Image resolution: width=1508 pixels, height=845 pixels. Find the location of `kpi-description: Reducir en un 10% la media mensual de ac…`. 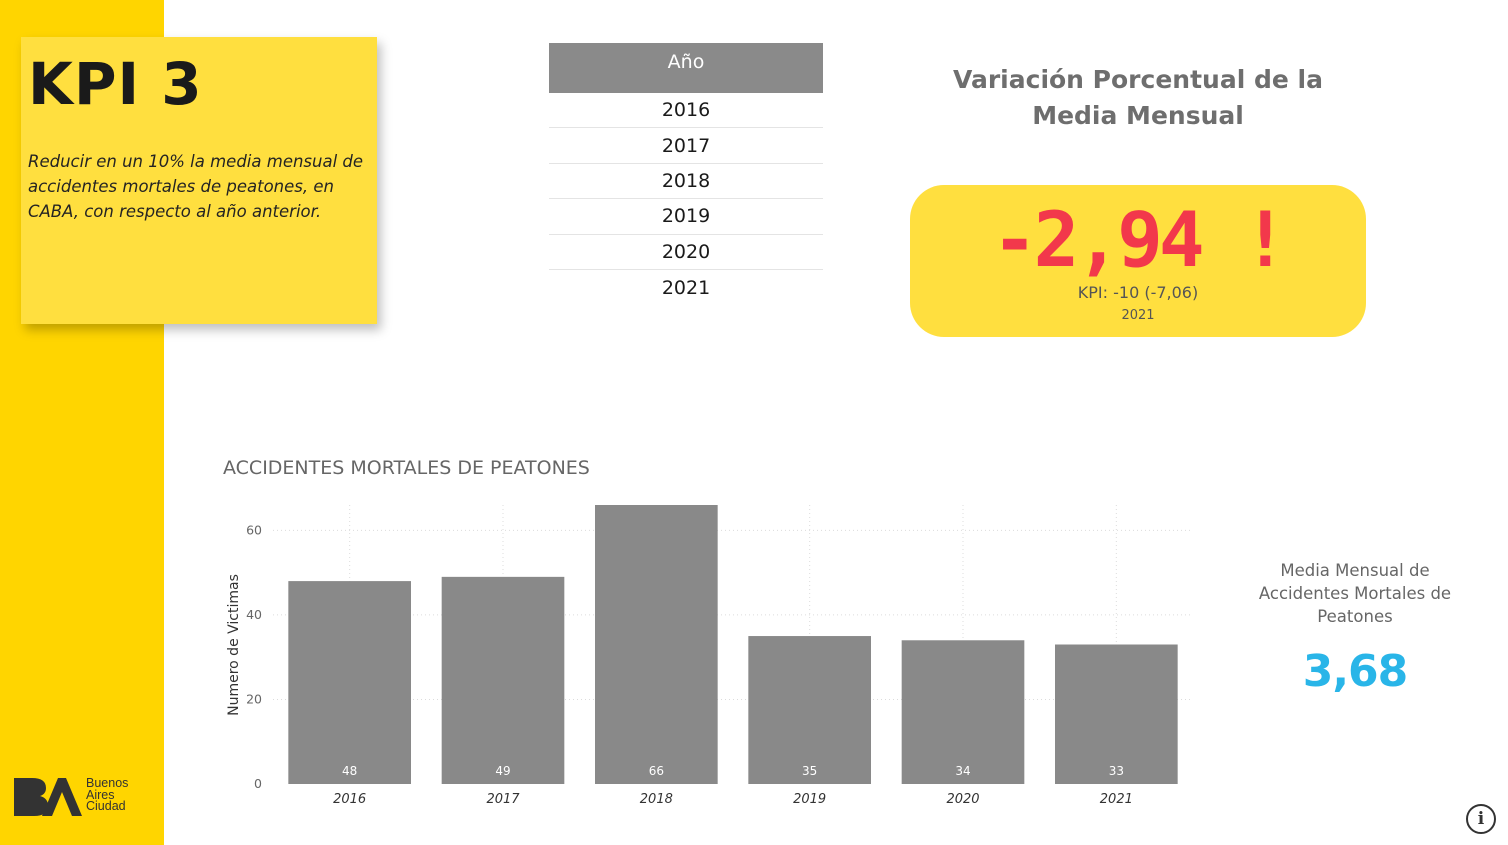

kpi-description: Reducir en un 10% la media mensual de ac… is located at coordinates (196, 186).